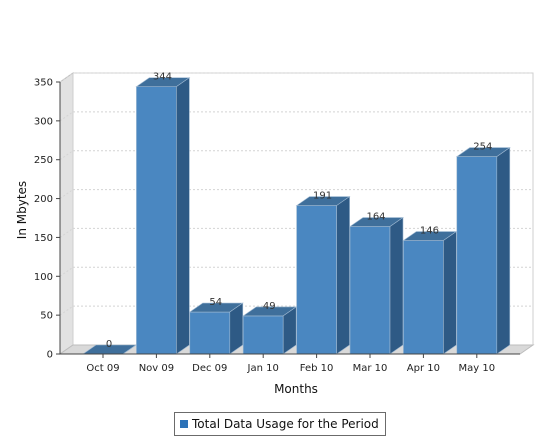 Image resolution: width=540 pixels, height=440 pixels. I want to click on data-label: 344, so click(162, 77).